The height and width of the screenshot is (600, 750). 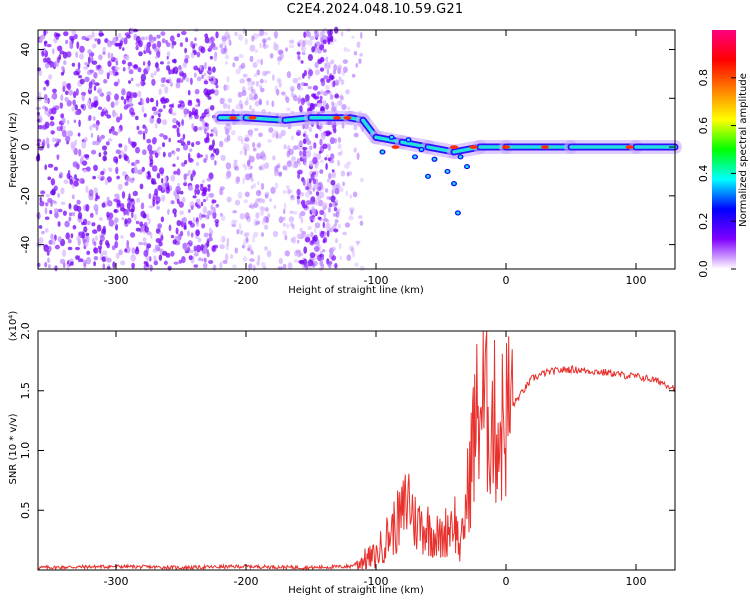 What do you see at coordinates (506, 280) in the screenshot?
I see `spectrogram-x-tick-label: 0` at bounding box center [506, 280].